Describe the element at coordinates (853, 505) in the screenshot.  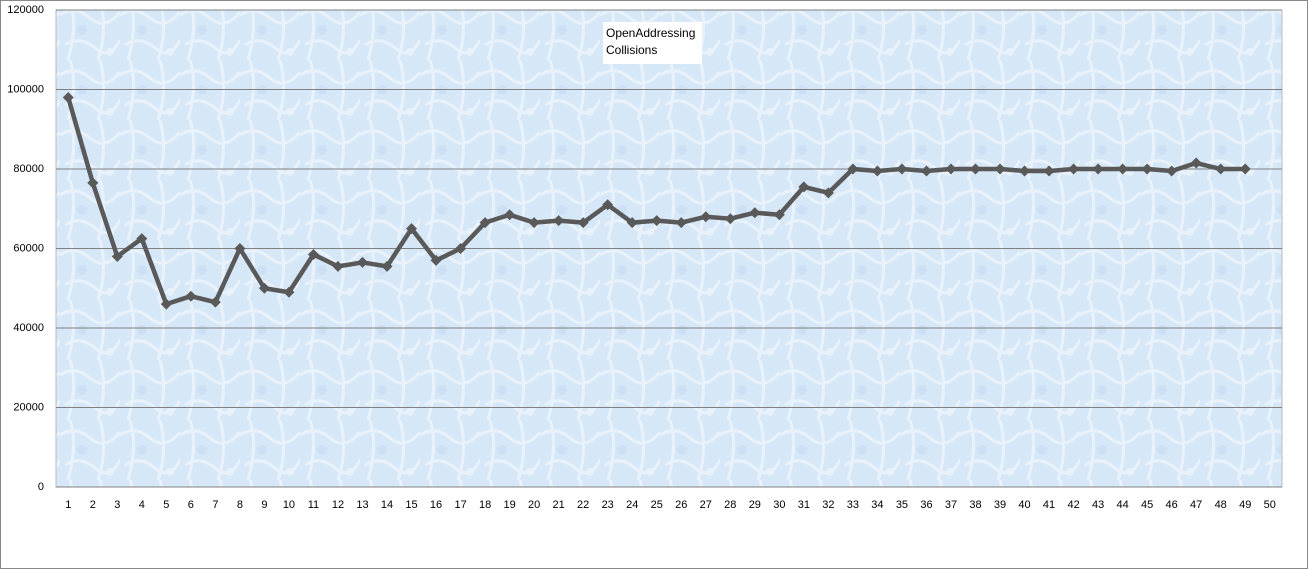
I see `x-tick-label: 33` at that location.